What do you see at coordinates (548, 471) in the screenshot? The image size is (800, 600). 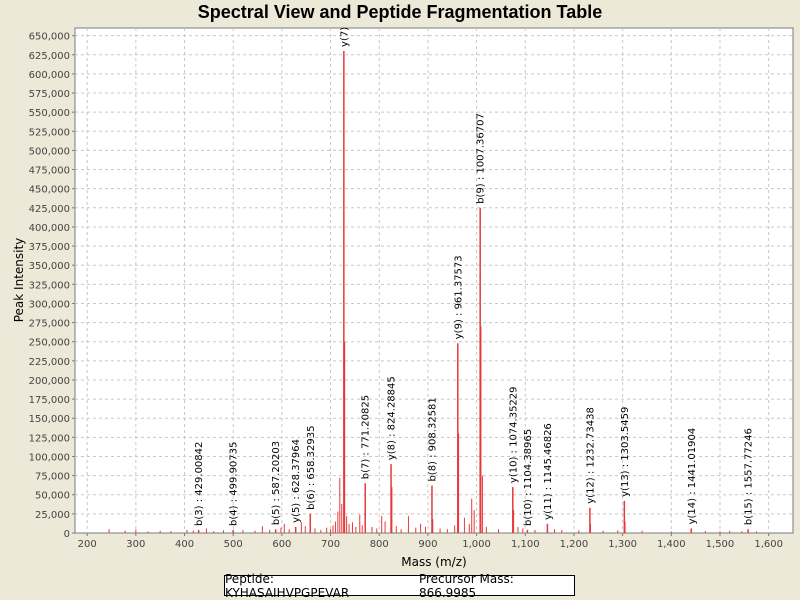 I see `peak-annotation-label: y(11) : 1145.46826` at bounding box center [548, 471].